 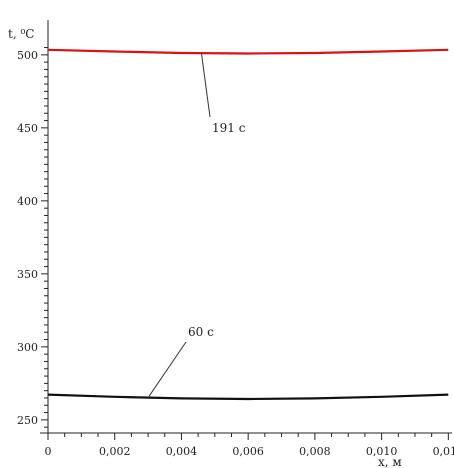 I want to click on y-axis-title: t, ⁰C, so click(x=21, y=34).